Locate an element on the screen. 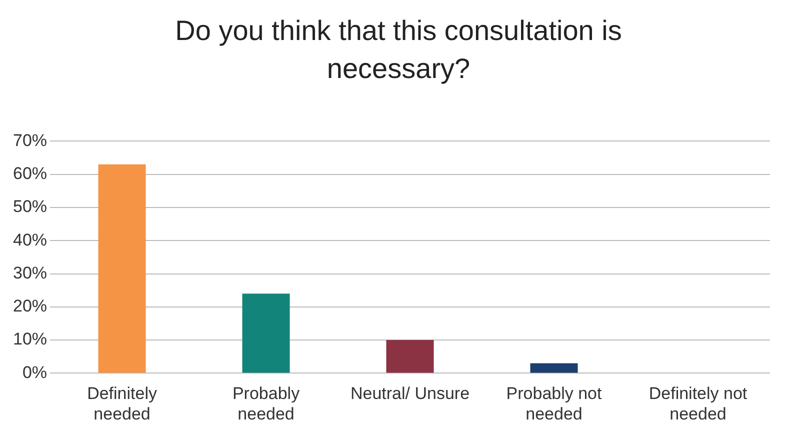 This screenshot has height=434, width=797. y-tick-label: 40% is located at coordinates (30, 240).